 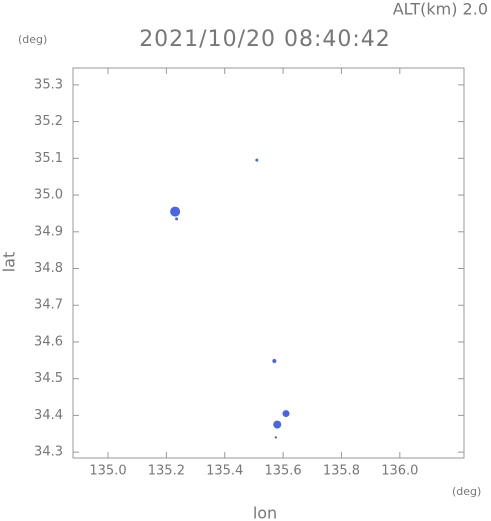 I want to click on x-tick-label: 135.2, so click(x=166, y=471).